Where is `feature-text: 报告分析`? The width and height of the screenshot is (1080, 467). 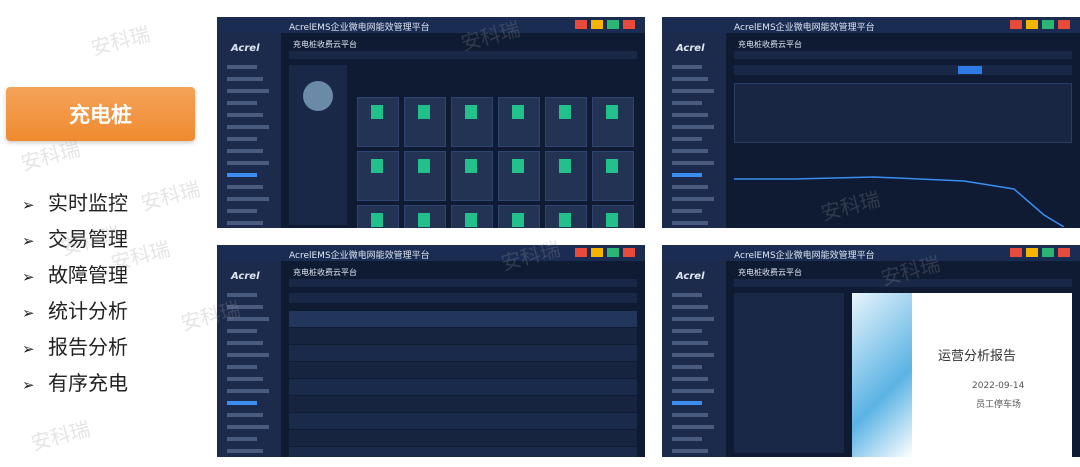 feature-text: 报告分析 is located at coordinates (88, 347).